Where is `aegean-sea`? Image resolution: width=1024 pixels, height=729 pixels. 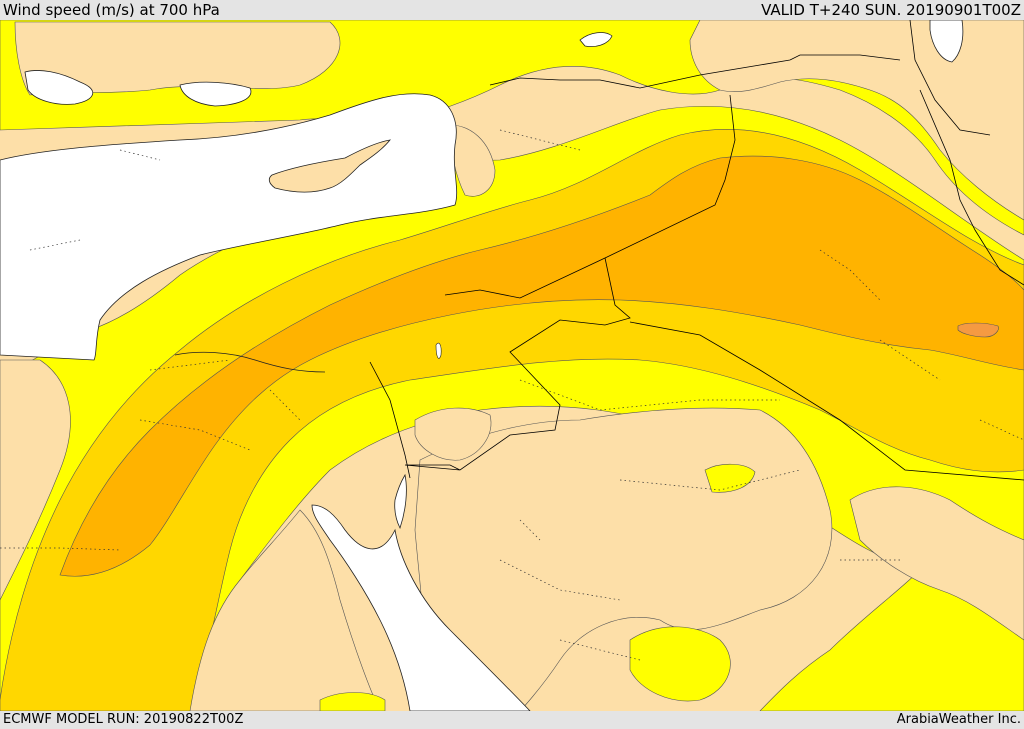
aegean-sea is located at coordinates (58, 87).